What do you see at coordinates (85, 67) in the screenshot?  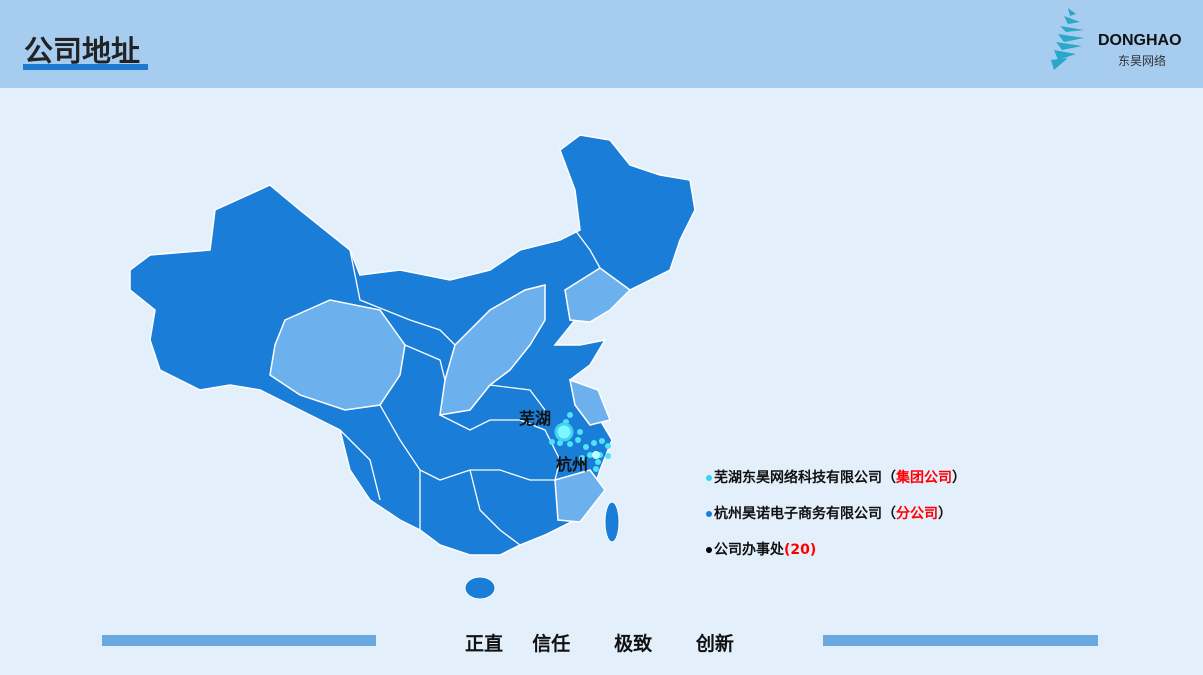 I see `title-underline` at bounding box center [85, 67].